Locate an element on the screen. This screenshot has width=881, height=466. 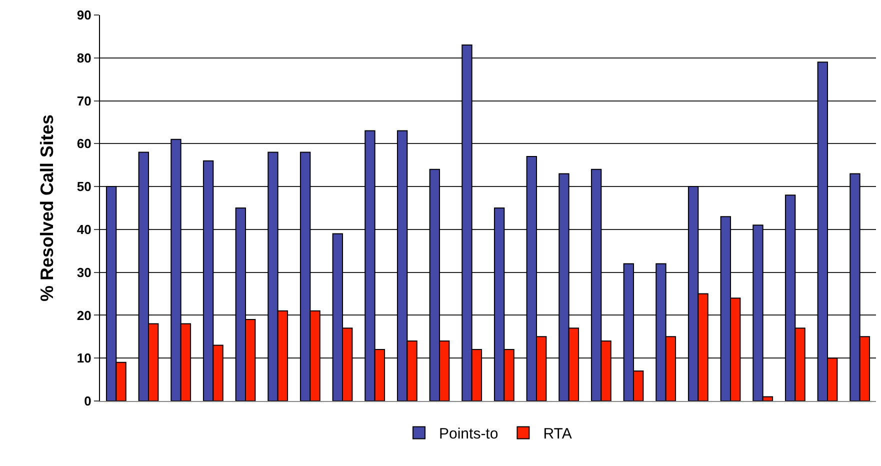
y-tick-label: 50 is located at coordinates (84, 186).